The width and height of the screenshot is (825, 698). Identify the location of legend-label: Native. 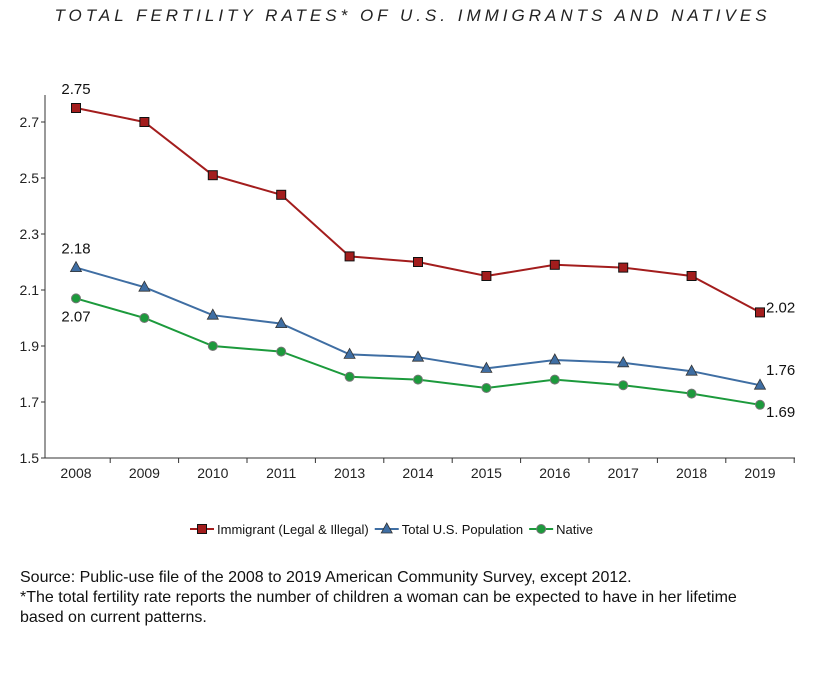
(574, 529).